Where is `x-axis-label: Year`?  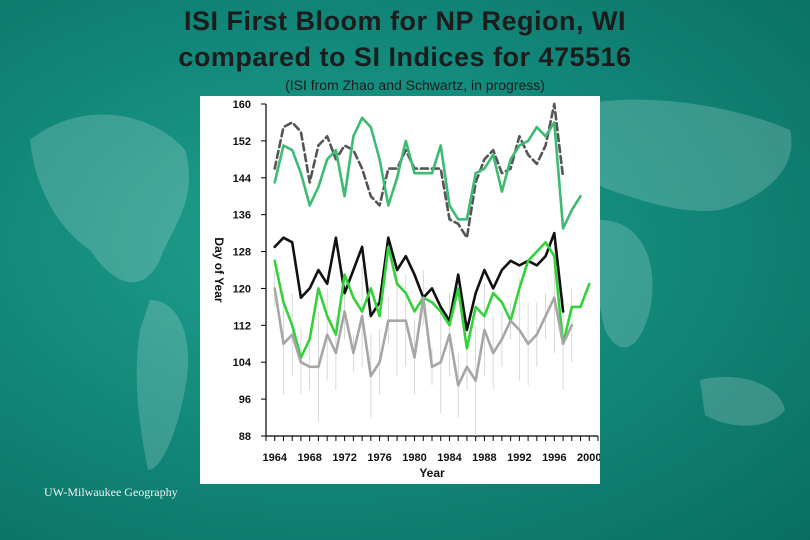
x-axis-label: Year is located at coordinates (432, 473).